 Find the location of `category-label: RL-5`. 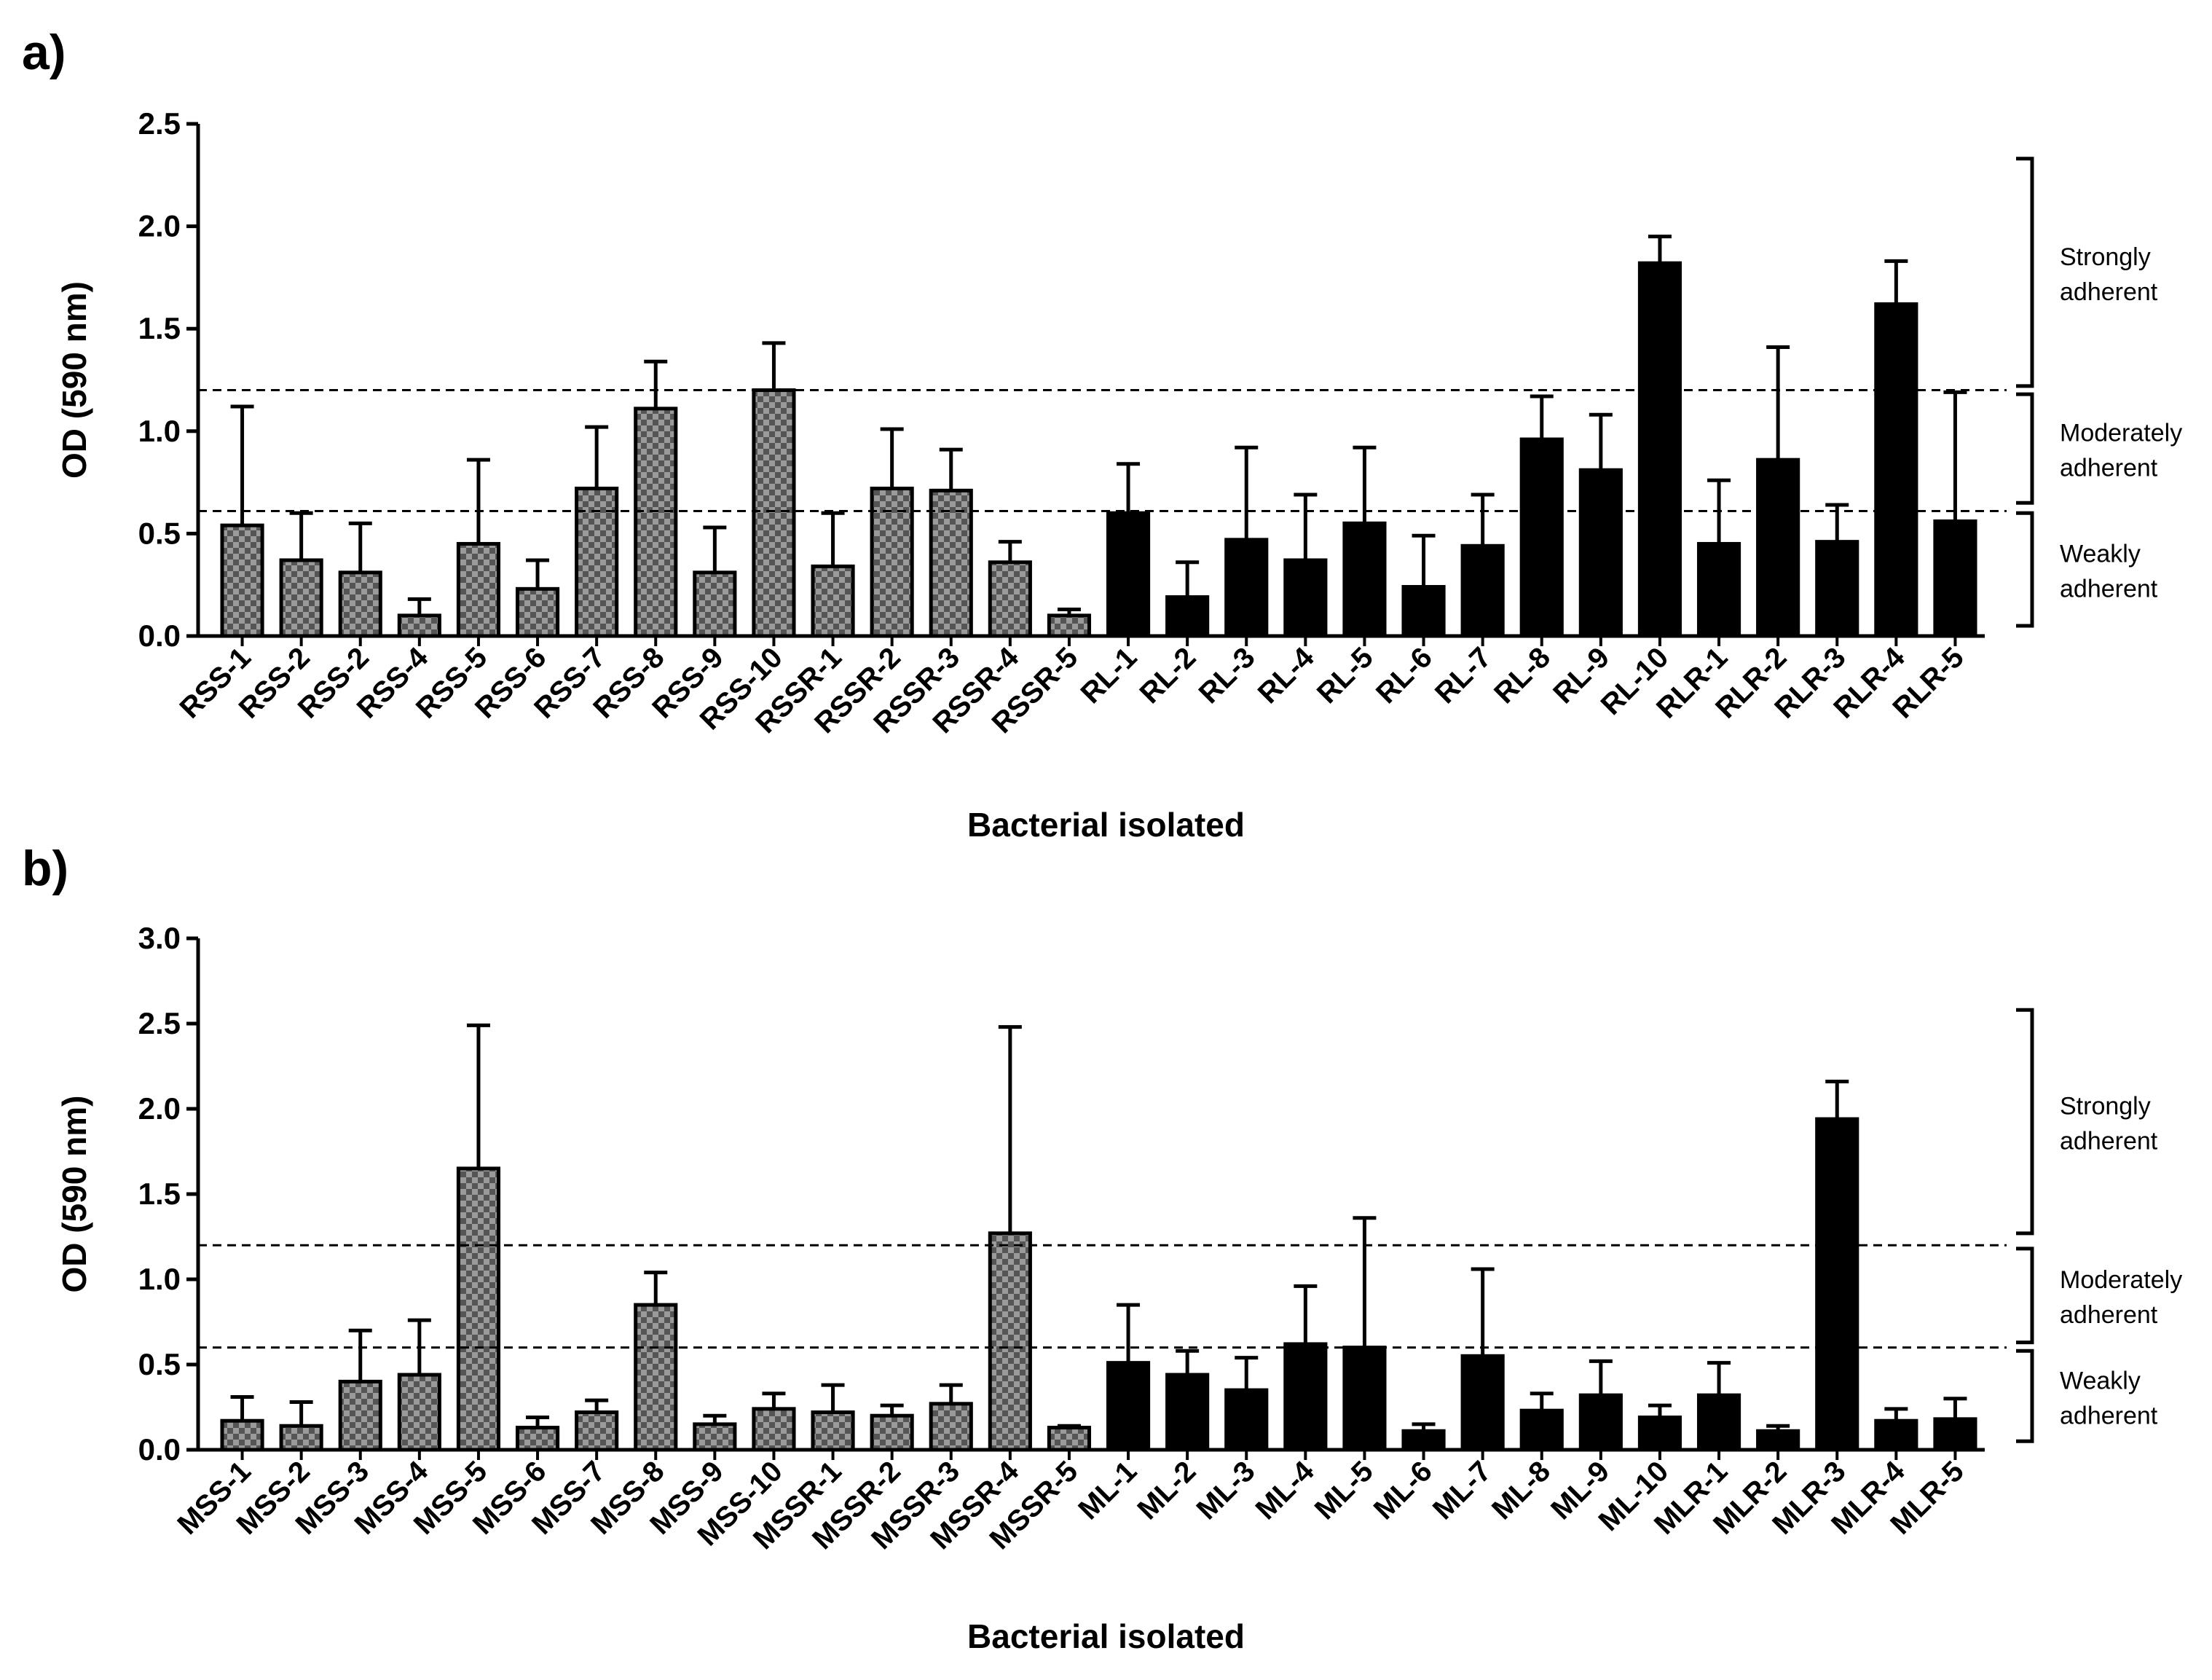

category-label: RL-5 is located at coordinates (1345, 675).